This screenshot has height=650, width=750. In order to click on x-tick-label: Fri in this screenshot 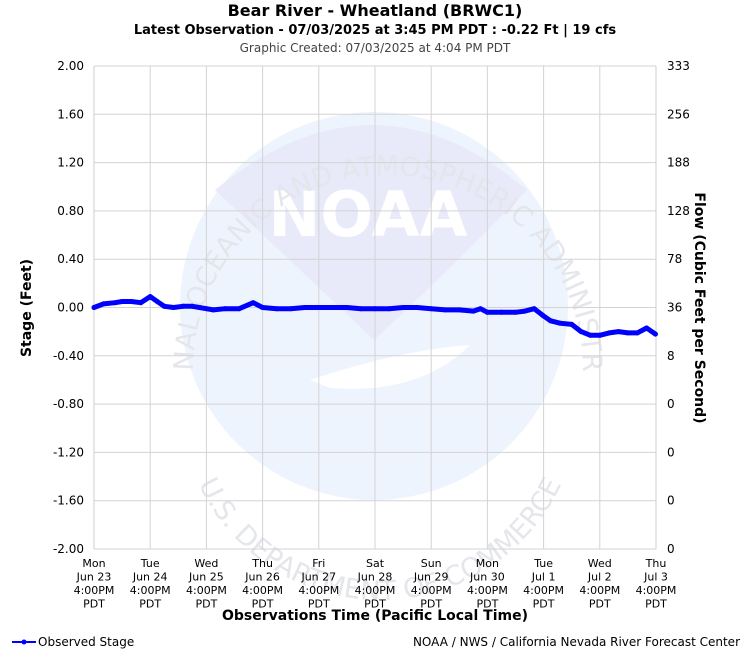, I will do `click(318, 563)`.